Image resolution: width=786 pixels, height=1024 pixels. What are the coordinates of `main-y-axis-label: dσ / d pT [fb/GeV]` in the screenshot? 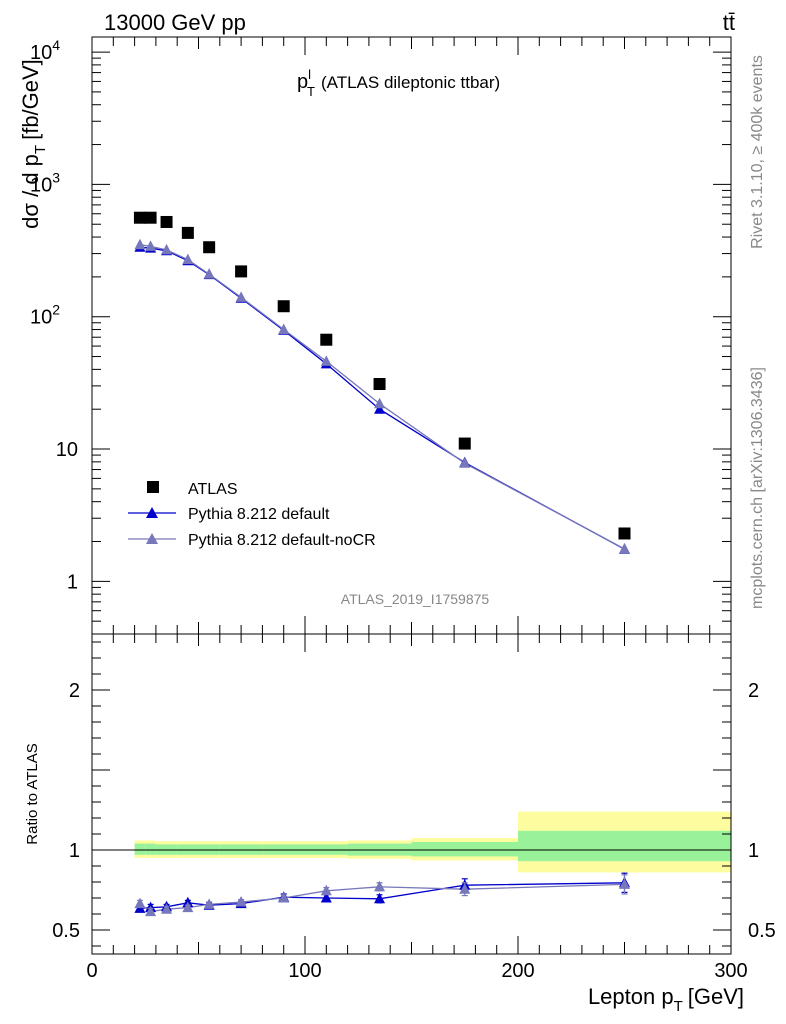 It's located at (33, 144).